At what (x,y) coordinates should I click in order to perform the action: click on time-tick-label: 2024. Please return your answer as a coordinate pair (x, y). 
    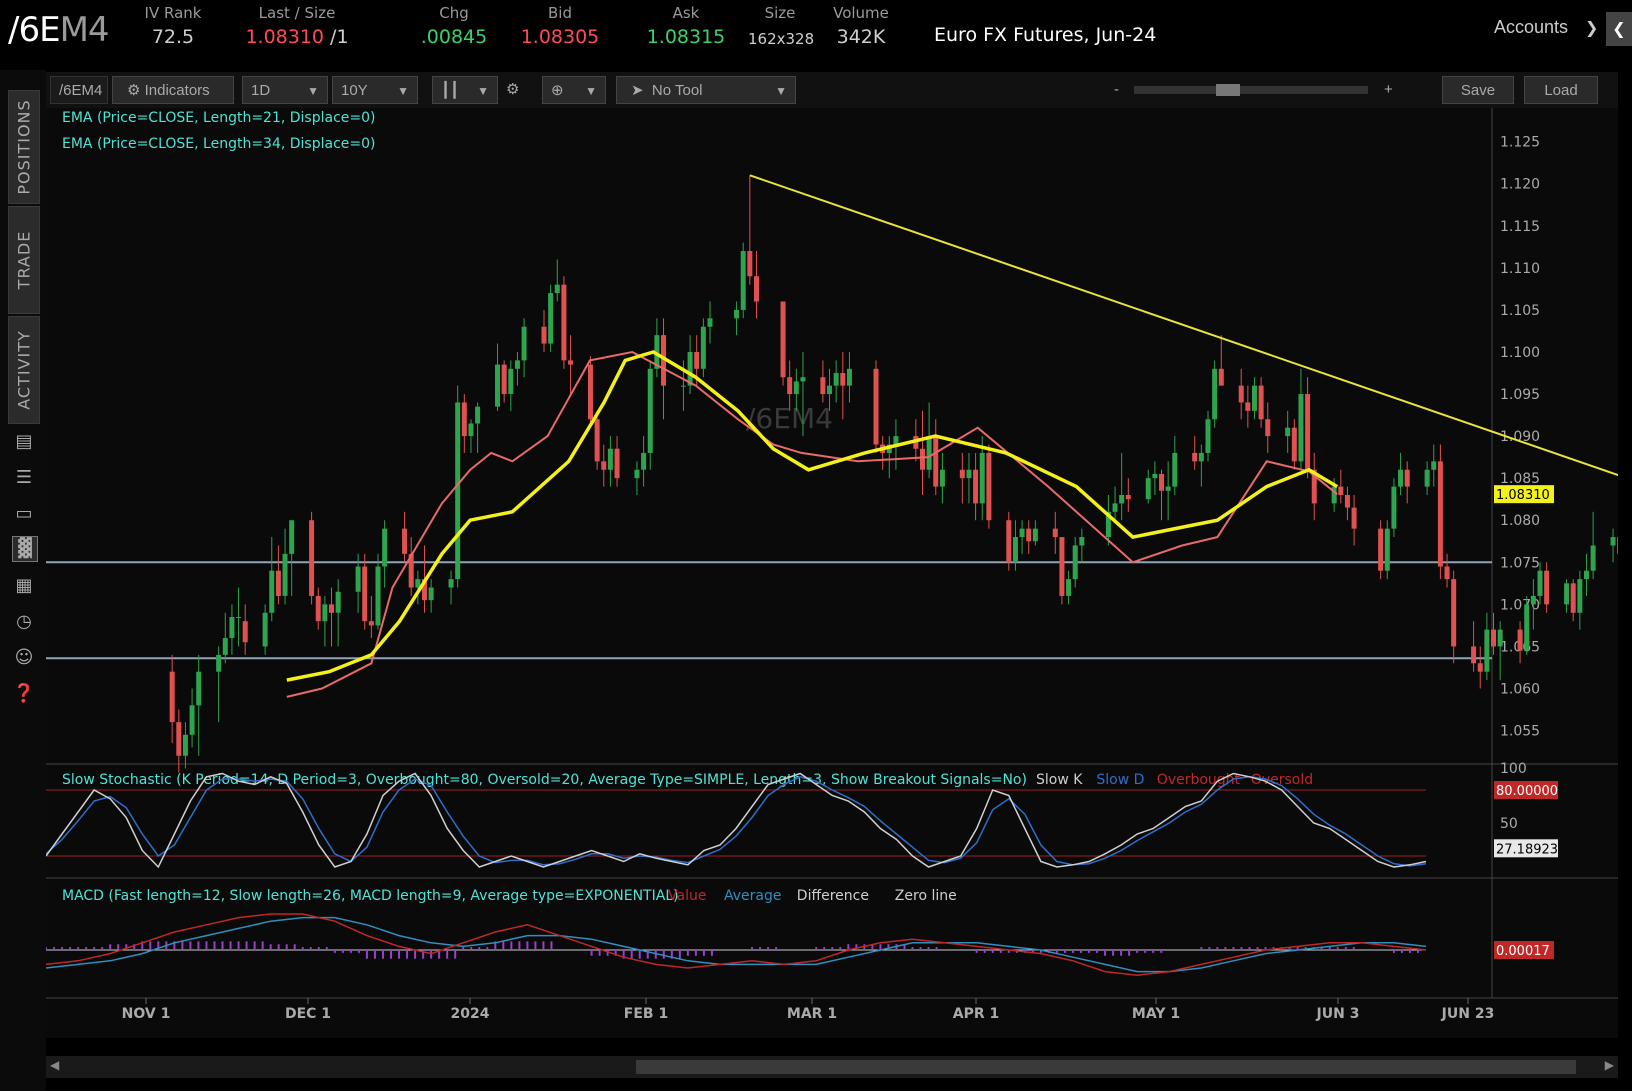
    Looking at the image, I should click on (470, 1014).